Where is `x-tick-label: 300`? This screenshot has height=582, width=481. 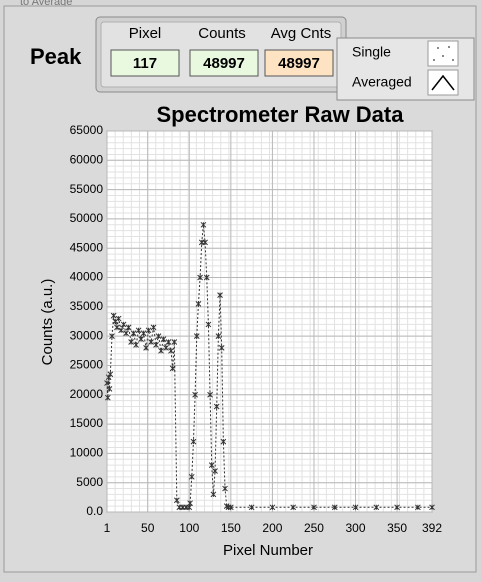 x-tick-label: 300 is located at coordinates (356, 528).